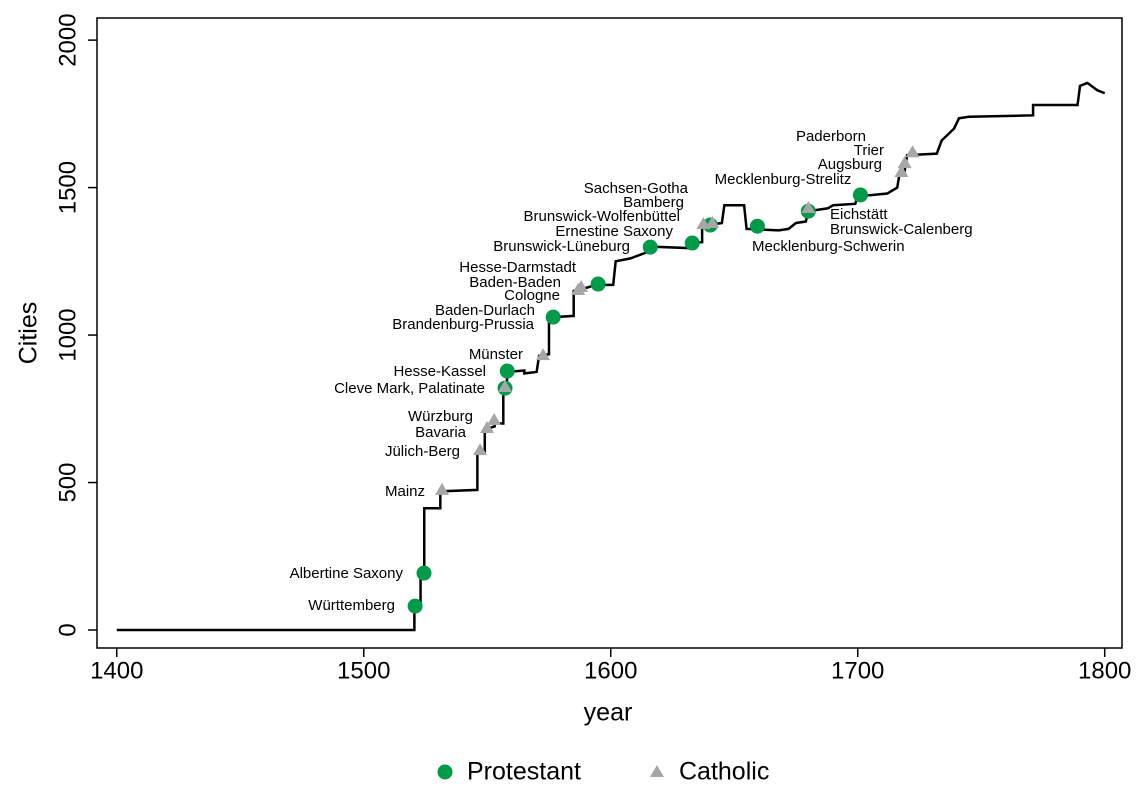 The width and height of the screenshot is (1142, 788). What do you see at coordinates (859, 214) in the screenshot?
I see `annotation: Eichstätt` at bounding box center [859, 214].